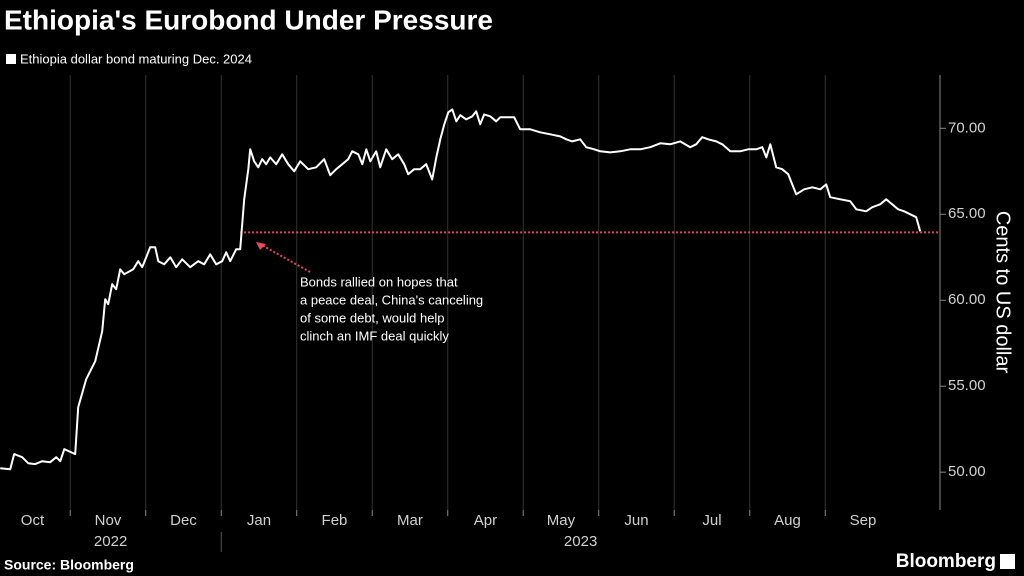  Describe the element at coordinates (967, 213) in the screenshot. I see `y-tick-label: 65.00` at that location.